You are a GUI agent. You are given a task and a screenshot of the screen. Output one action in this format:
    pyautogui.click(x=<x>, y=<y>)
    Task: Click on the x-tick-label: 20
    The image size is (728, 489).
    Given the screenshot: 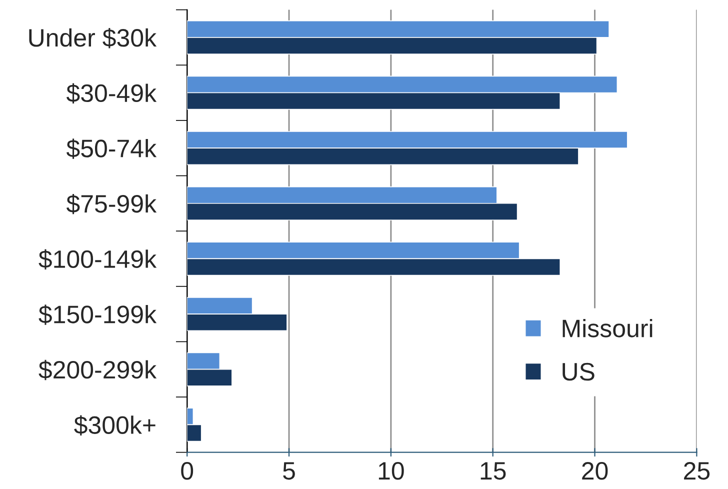 What is the action you would take?
    pyautogui.click(x=595, y=471)
    